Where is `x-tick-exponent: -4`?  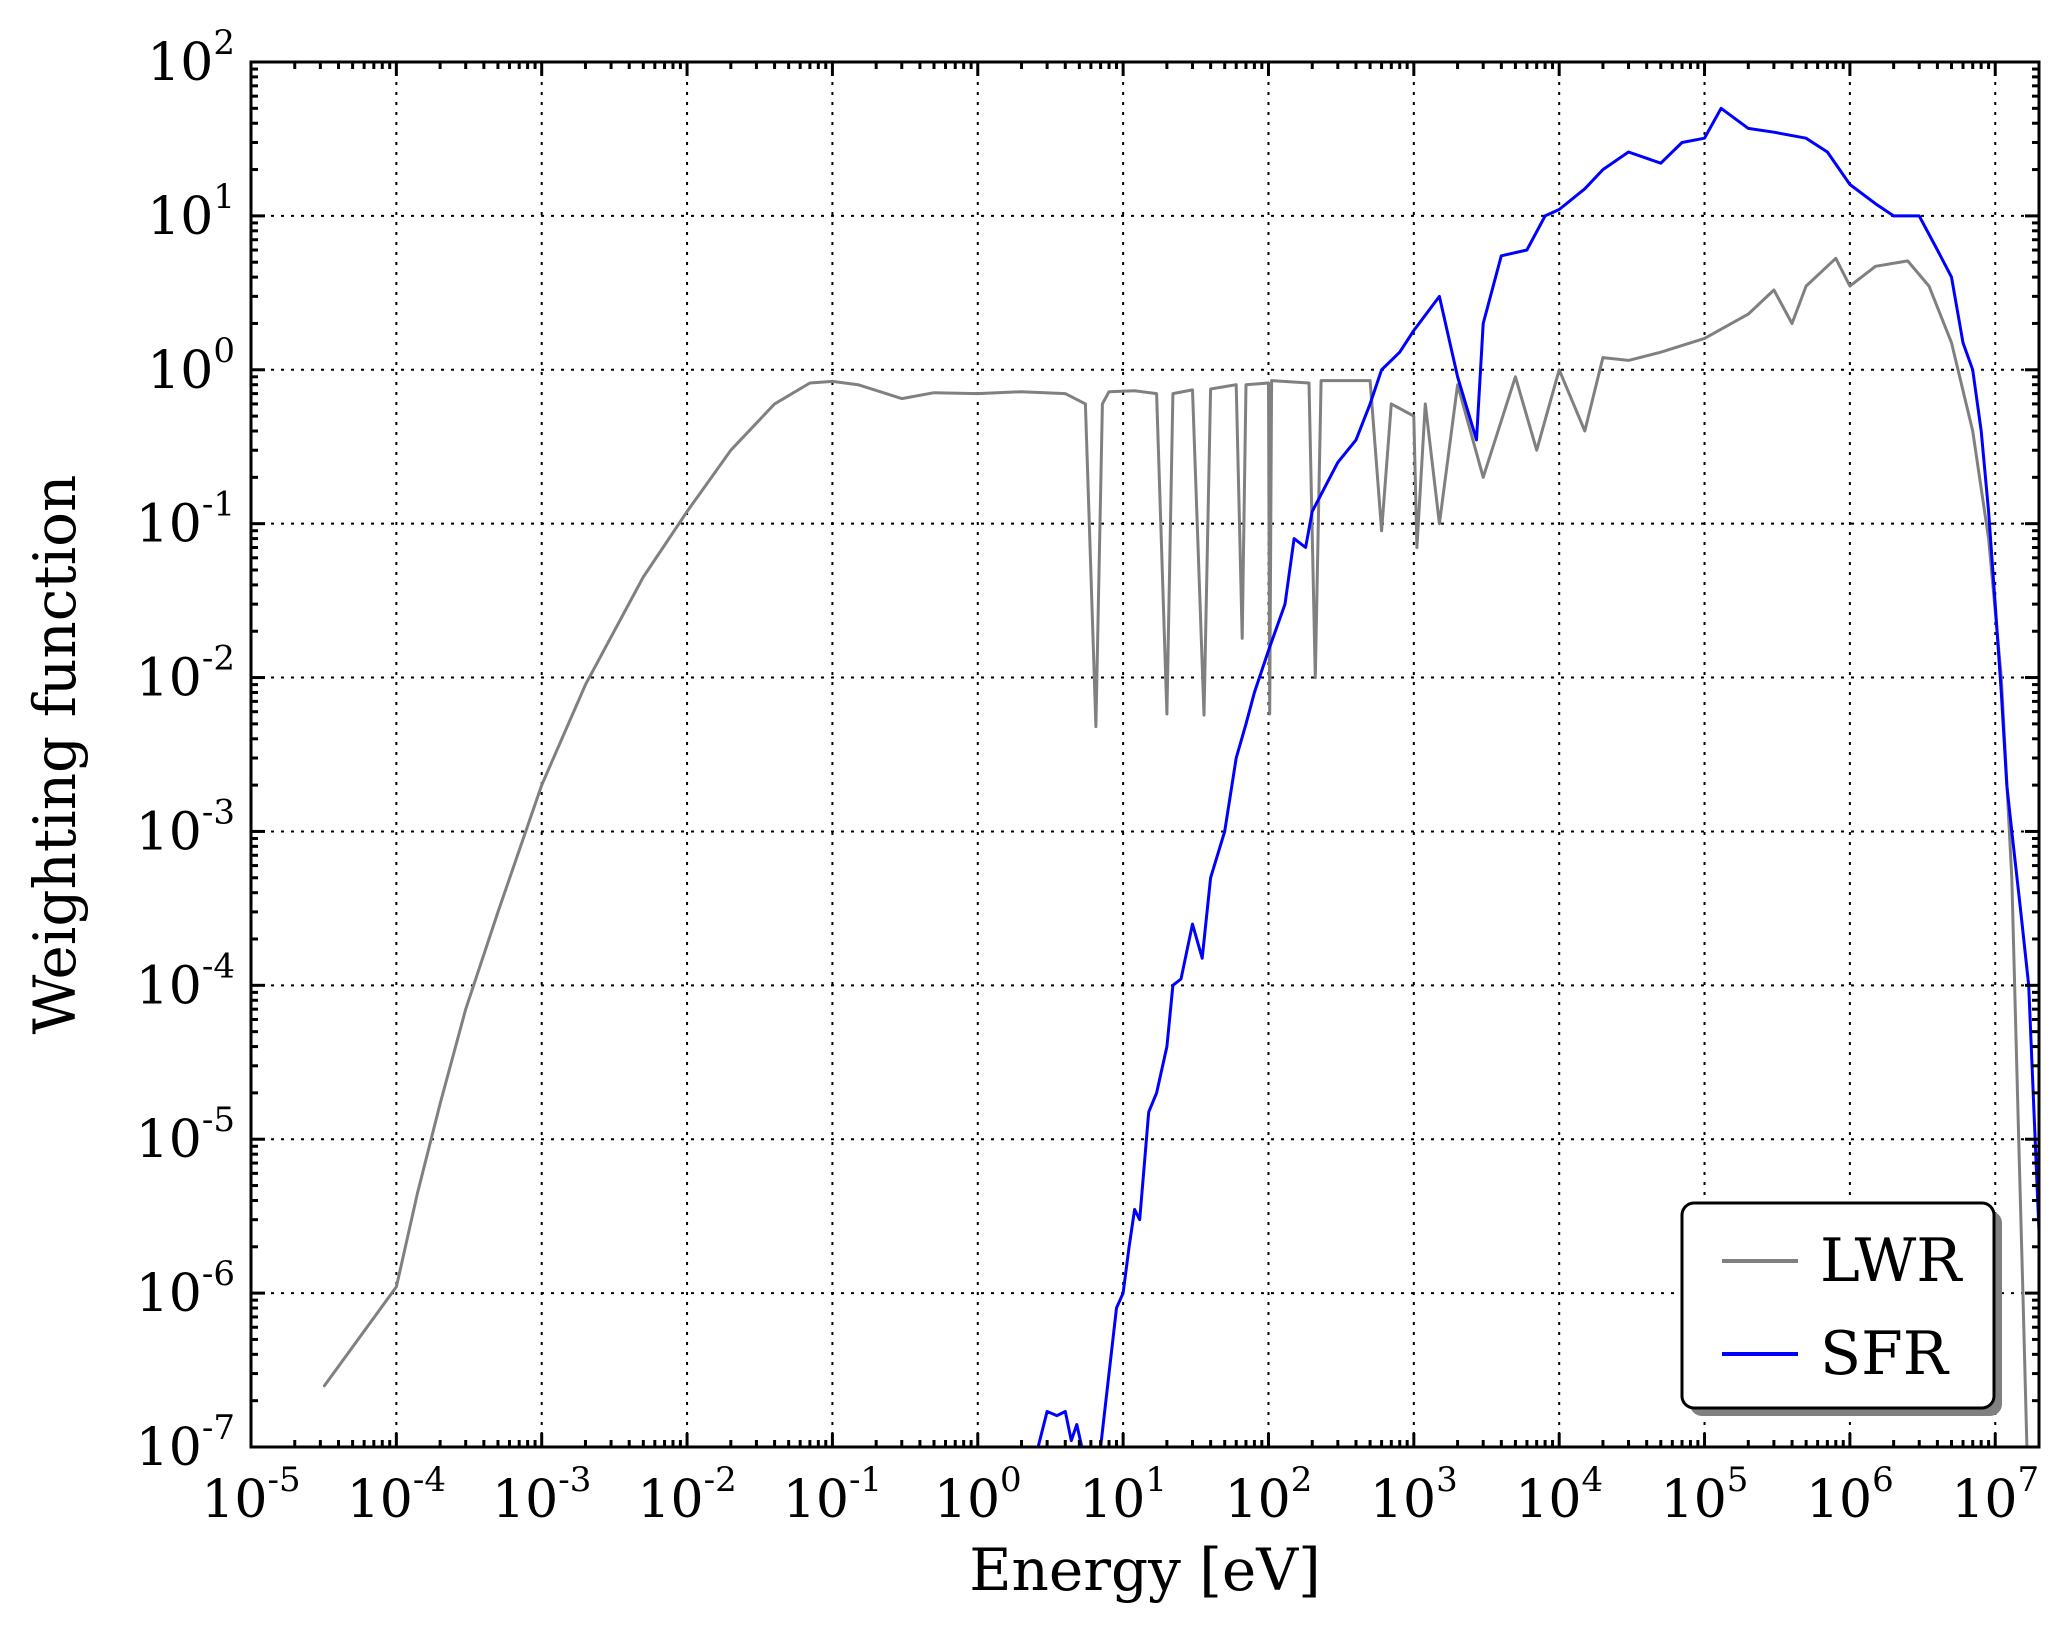
x-tick-exponent: -4 is located at coordinates (429, 1480).